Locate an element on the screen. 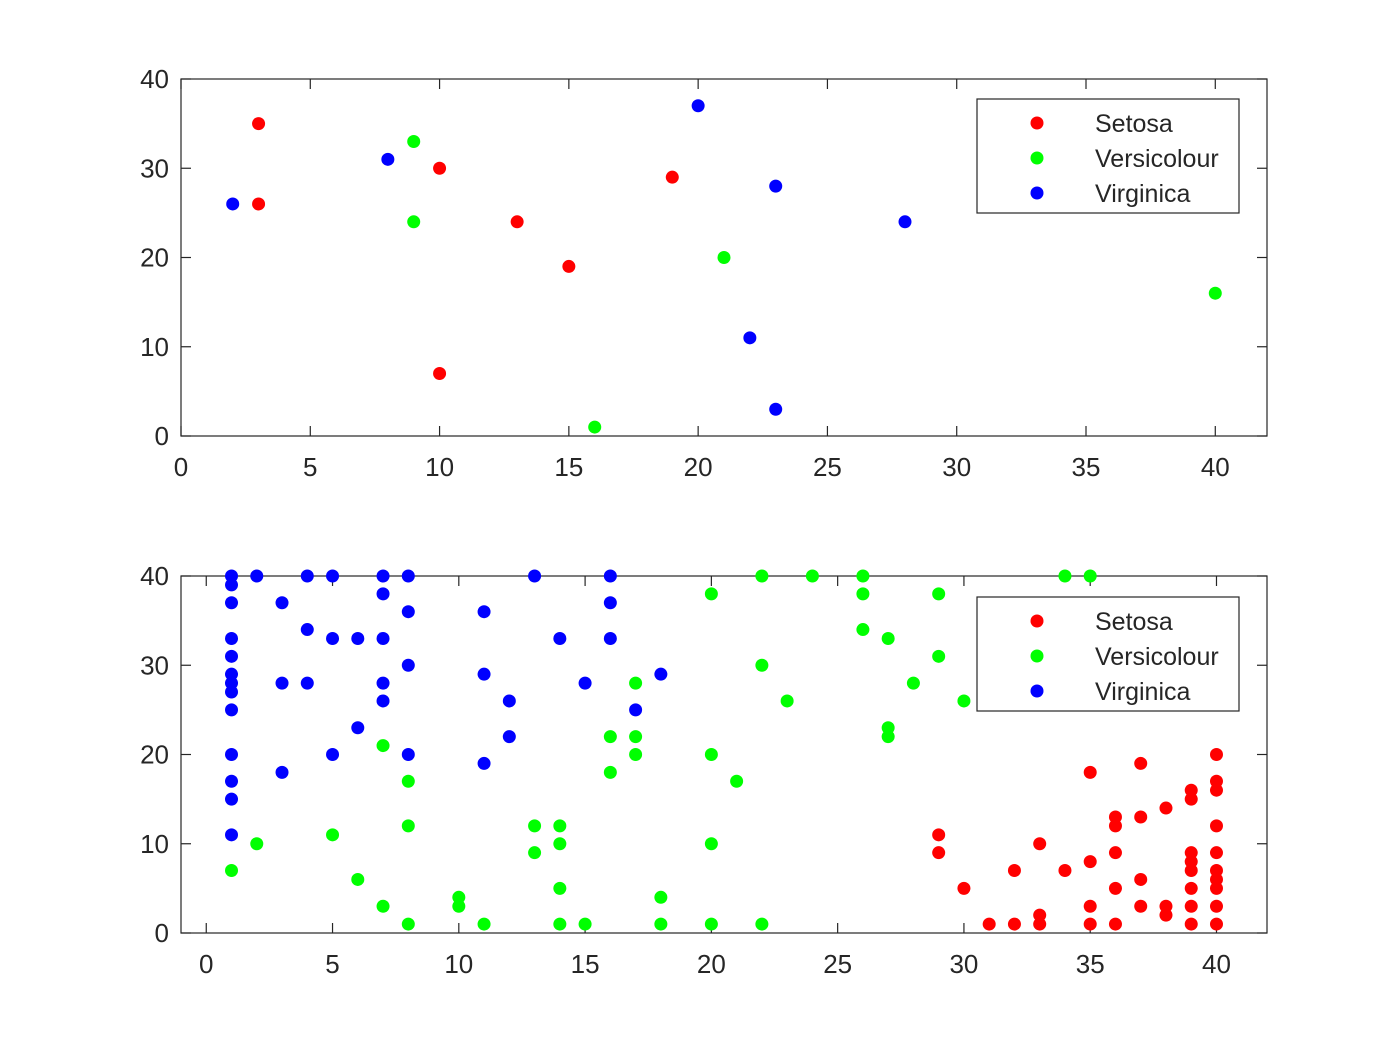 Image resolution: width=1400 pixels, height=1050 pixels. x-tick-label: 30 is located at coordinates (963, 964).